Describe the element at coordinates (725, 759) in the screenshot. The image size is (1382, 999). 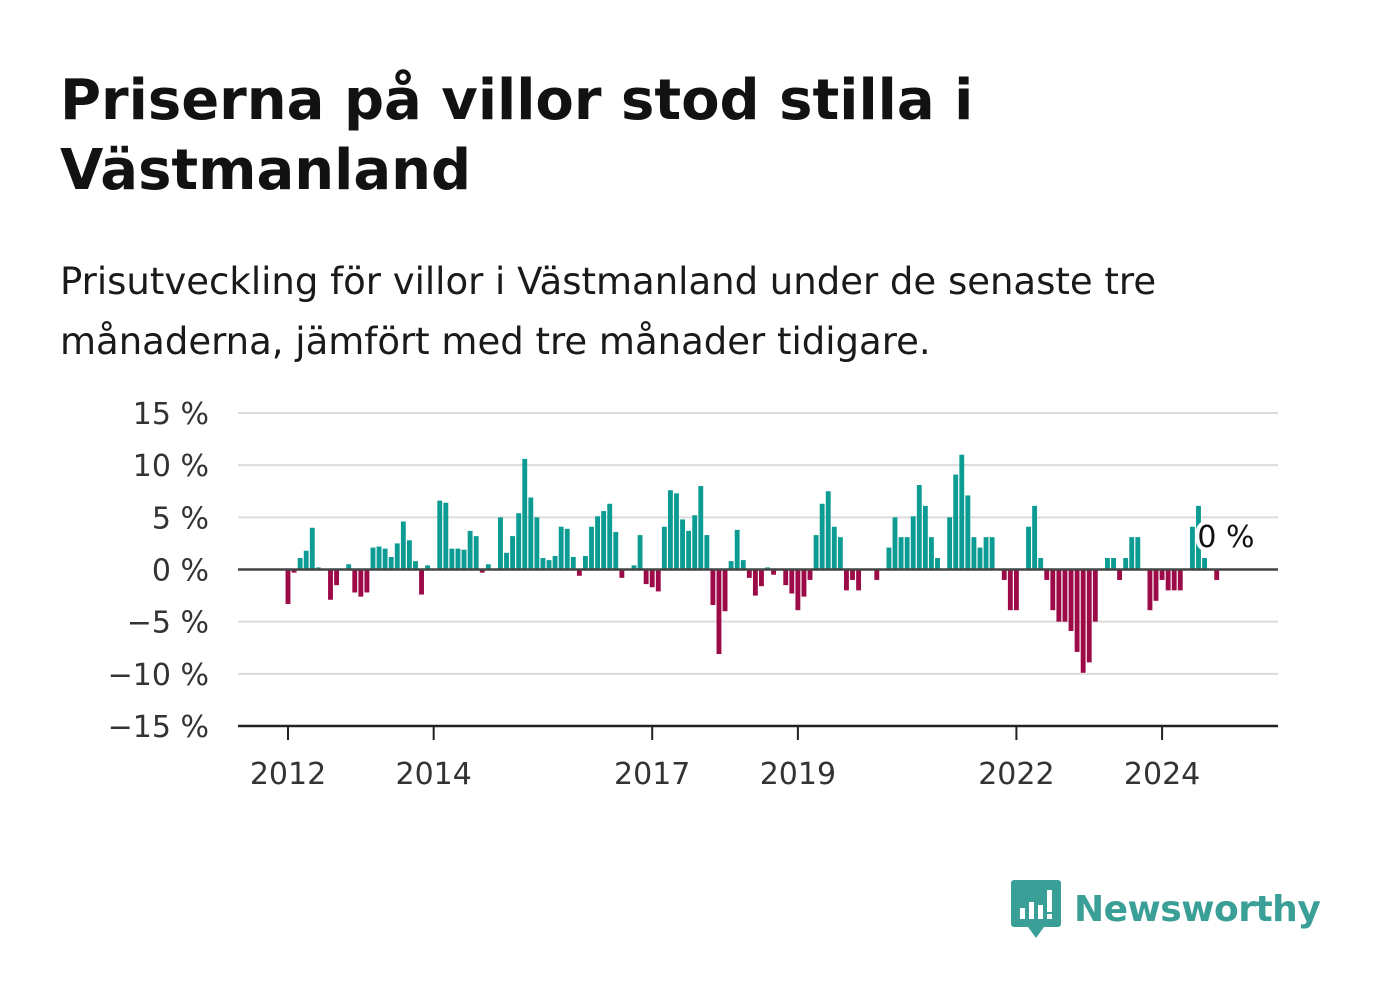
I see `x-axis-ticks: 2012 2014 2017 2019 2022 2024` at that location.